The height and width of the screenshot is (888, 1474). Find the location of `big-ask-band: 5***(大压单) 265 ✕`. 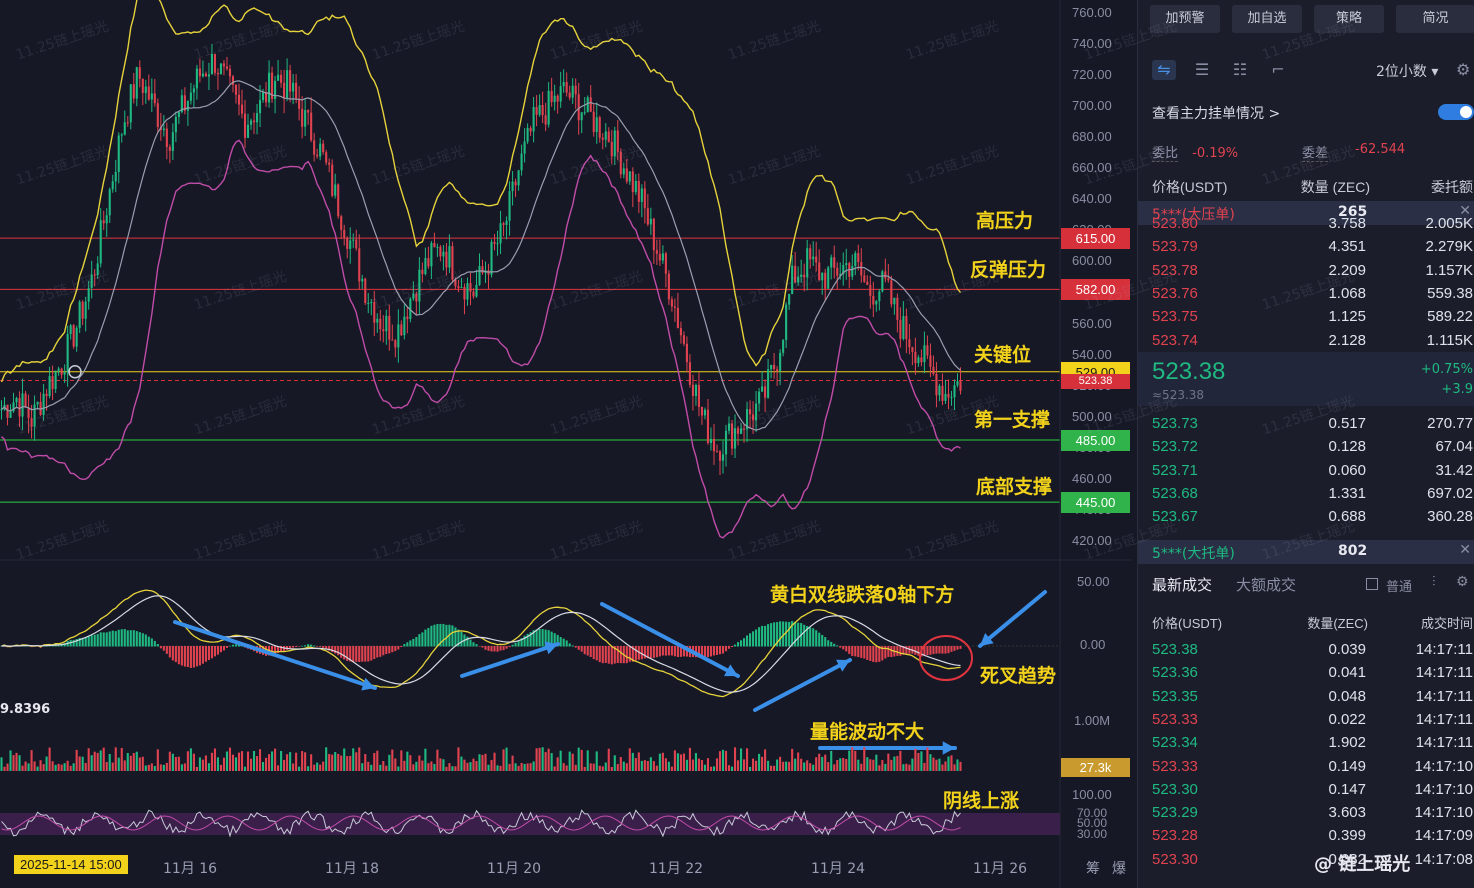

big-ask-band: 5***(大压单) 265 ✕ is located at coordinates (1306, 213).